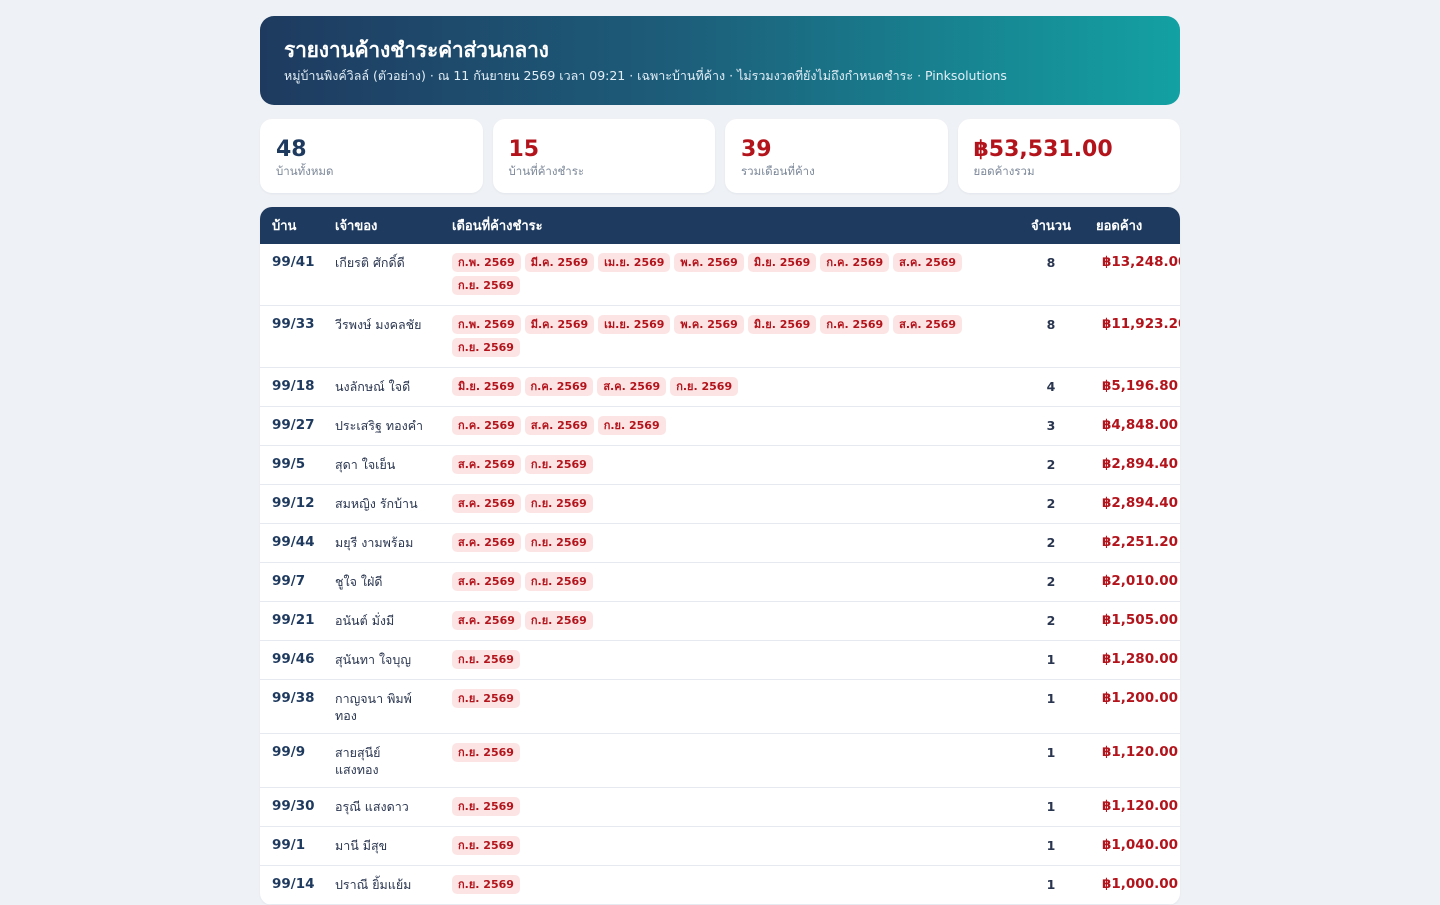  What do you see at coordinates (356, 226) in the screenshot?
I see `column-header-owner: เจ้าของ` at bounding box center [356, 226].